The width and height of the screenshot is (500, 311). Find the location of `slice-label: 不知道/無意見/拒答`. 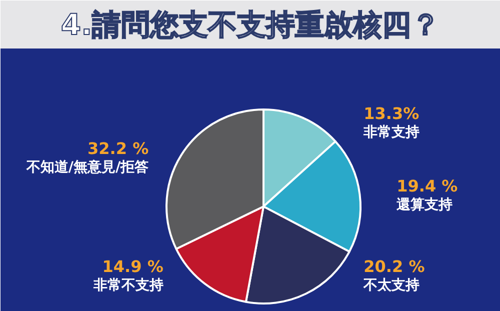

slice-label: 不知道/無意見/拒答 is located at coordinates (87, 167).